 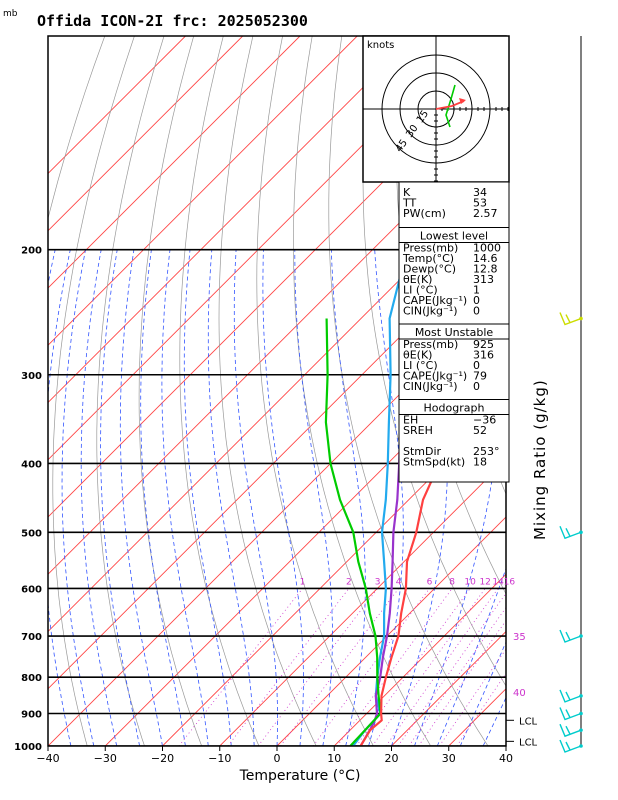 What do you see at coordinates (487, 248) in the screenshot?
I see `table-row-value: 1000` at bounding box center [487, 248].